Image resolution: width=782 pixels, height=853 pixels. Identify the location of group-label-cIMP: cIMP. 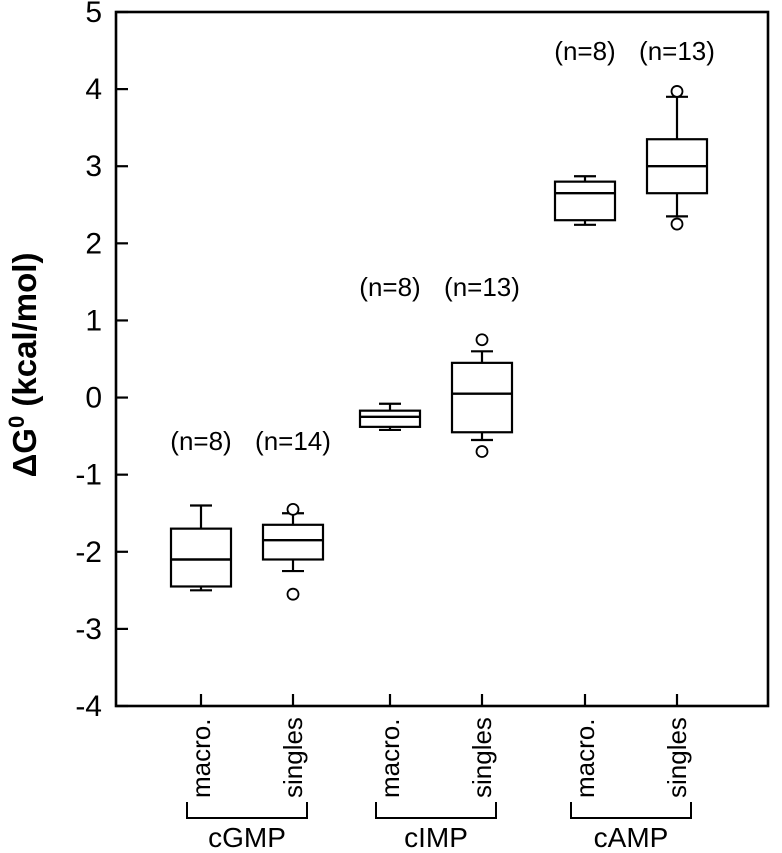
(436, 837).